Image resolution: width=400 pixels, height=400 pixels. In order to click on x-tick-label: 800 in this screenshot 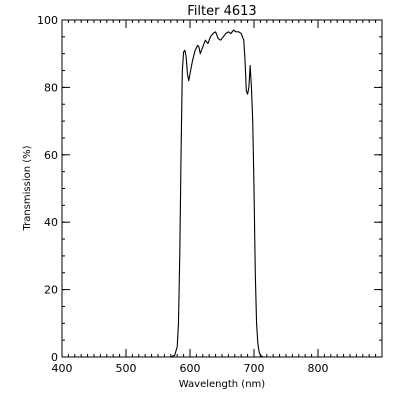, I will do `click(318, 368)`.